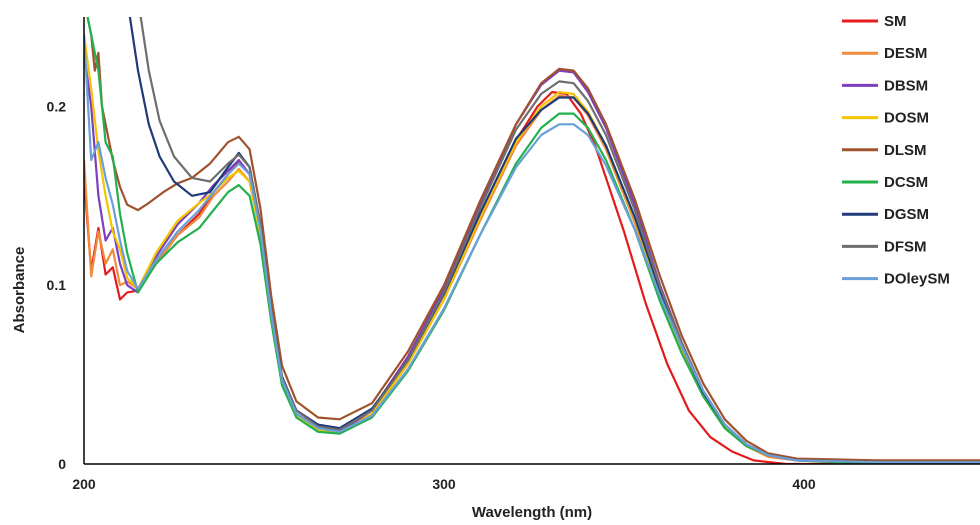 The height and width of the screenshot is (525, 980). I want to click on legend-label-dosm: DOSM, so click(906, 118).